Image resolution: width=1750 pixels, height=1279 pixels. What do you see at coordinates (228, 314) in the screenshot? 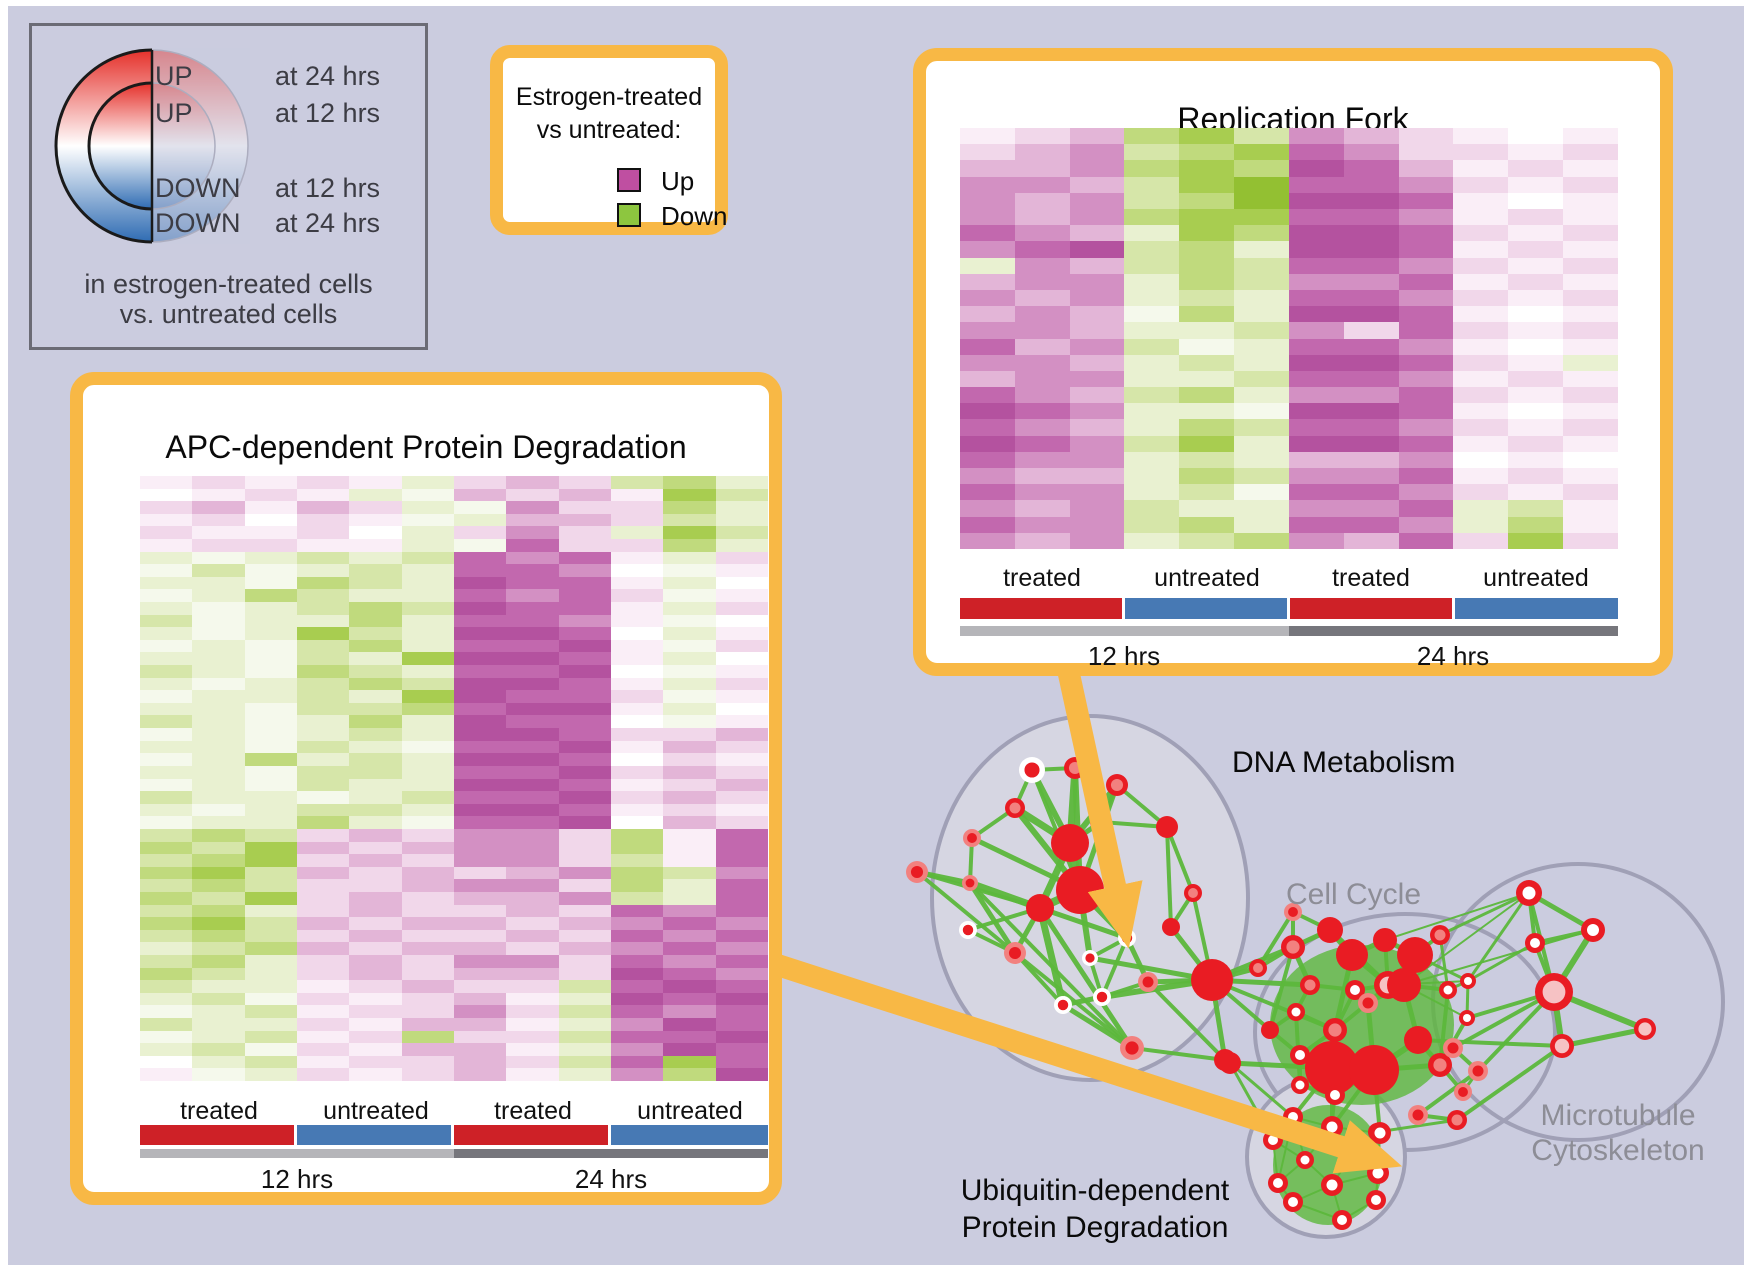
I see `caption-line2: vs. untreated cells` at bounding box center [228, 314].